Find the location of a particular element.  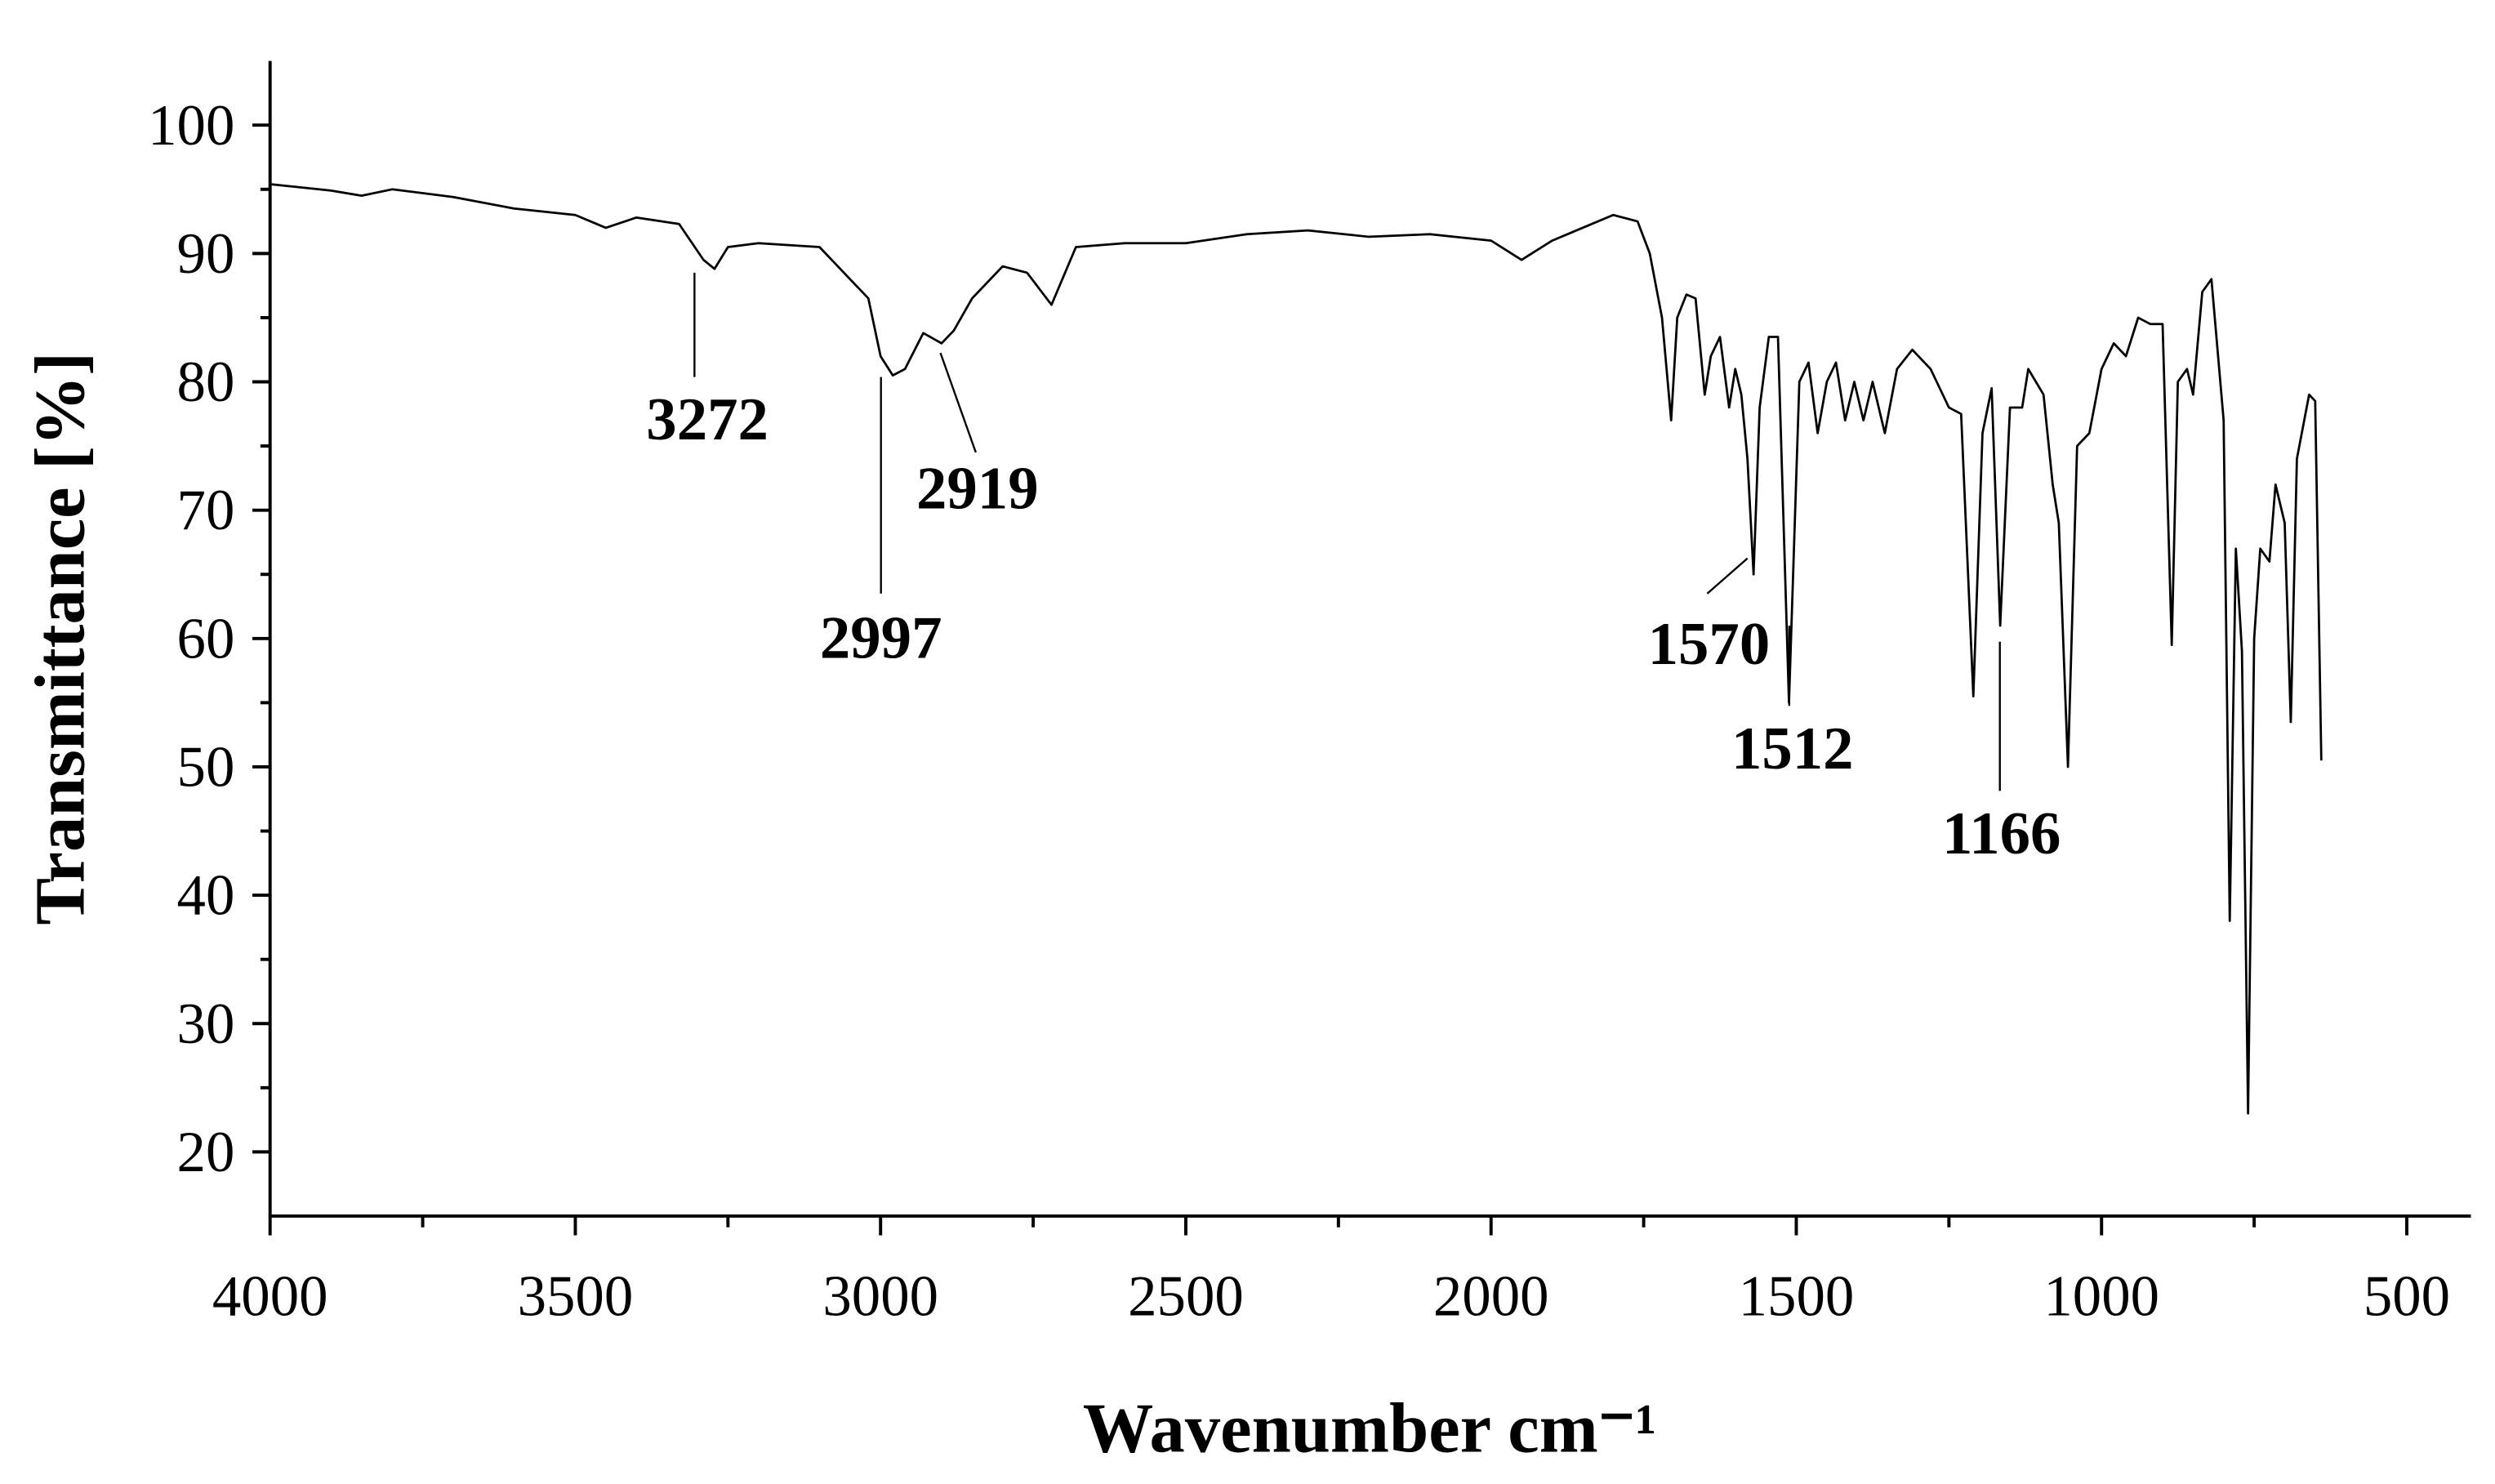

x-tick-label: 1000 is located at coordinates (2101, 1297).